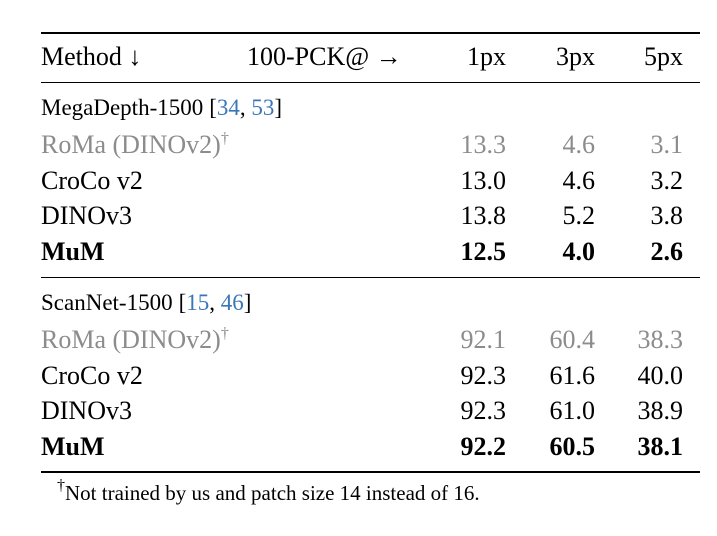  I want to click on value-cell: 40.0, so click(660, 375).